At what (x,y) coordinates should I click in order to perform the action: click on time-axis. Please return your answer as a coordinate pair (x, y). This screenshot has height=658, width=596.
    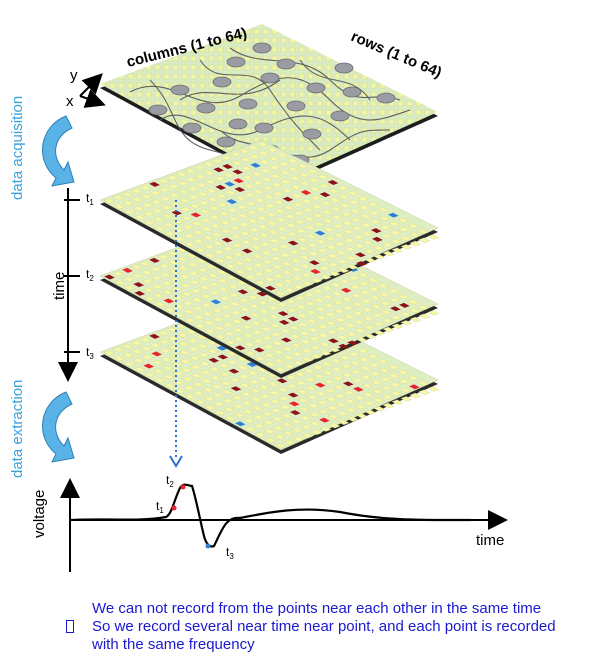
    Looking at the image, I should click on (69, 285).